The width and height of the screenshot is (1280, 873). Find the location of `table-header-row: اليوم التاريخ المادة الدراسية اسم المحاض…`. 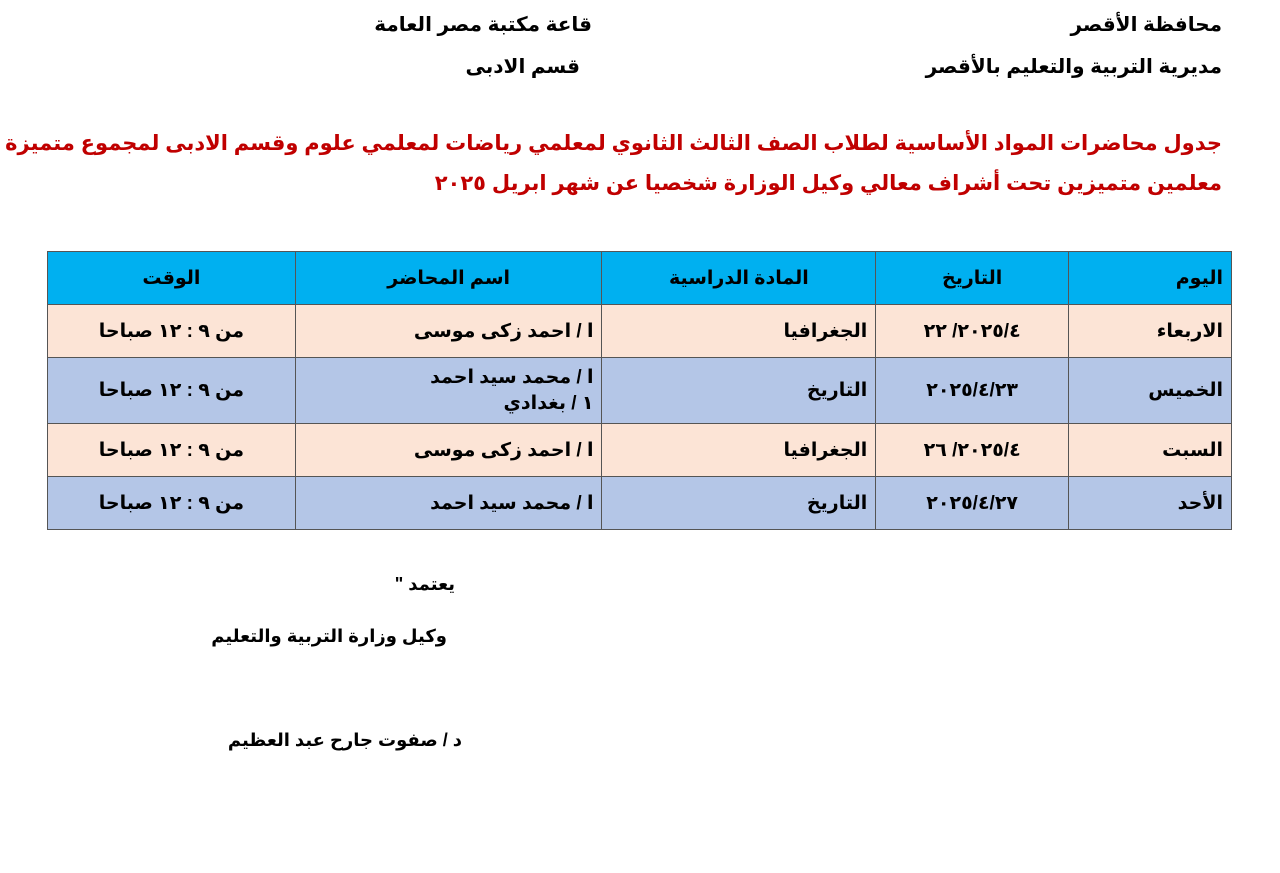

table-header-row: اليوم التاريخ المادة الدراسية اسم المحاض… is located at coordinates (639, 278).